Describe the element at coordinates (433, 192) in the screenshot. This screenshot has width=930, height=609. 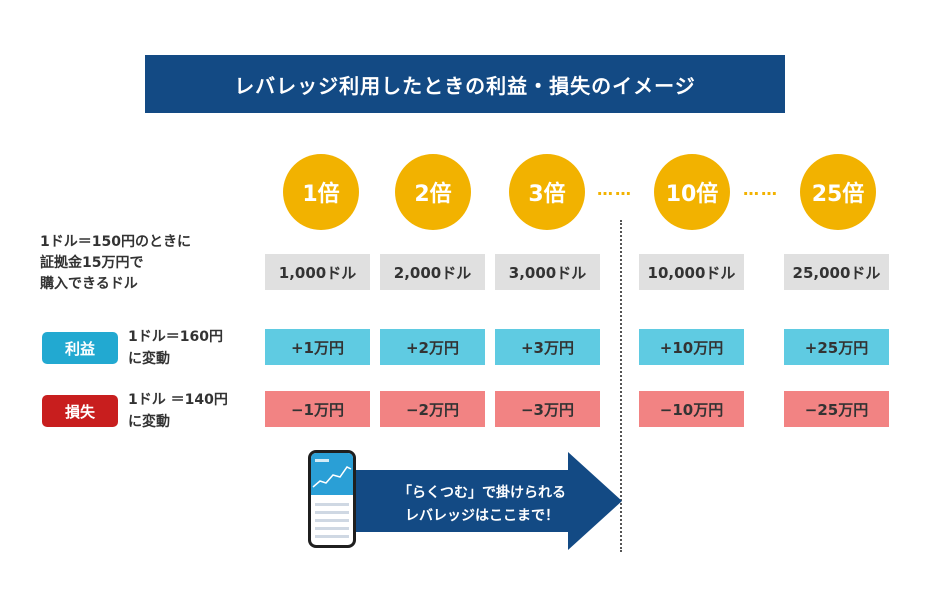
I see `leverage-2x-circle: 2倍` at that location.